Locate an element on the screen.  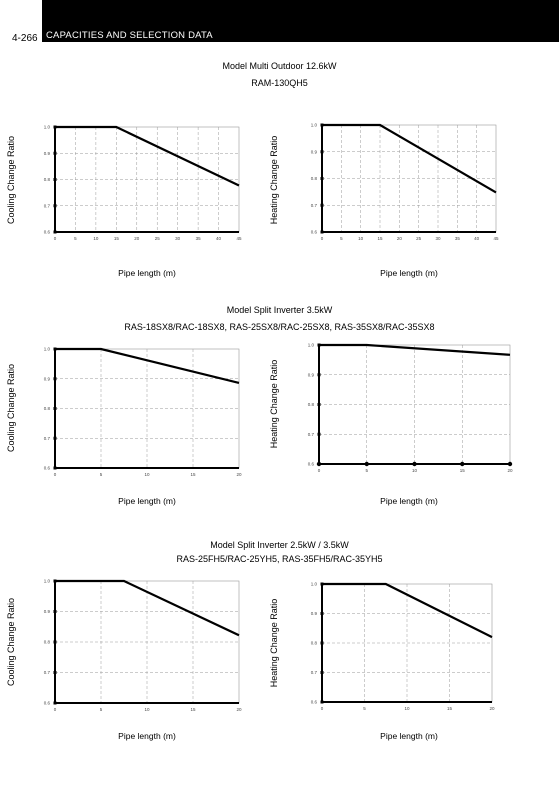
chart-3-ytick-label: 0.9 is located at coordinates (47, 378).